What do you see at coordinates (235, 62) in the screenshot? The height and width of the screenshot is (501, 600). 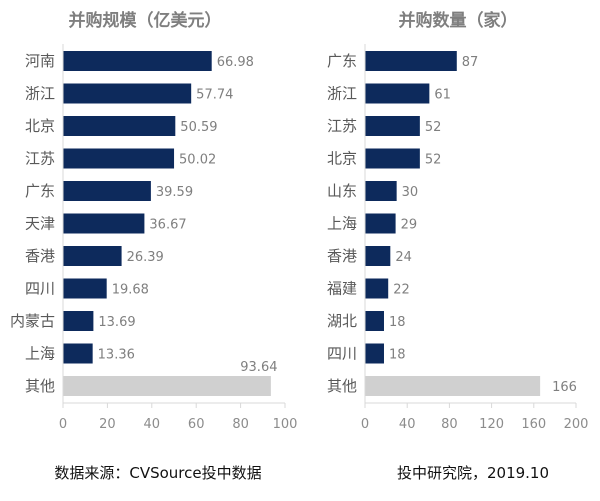 I see `left-data-label: 66.98` at bounding box center [235, 62].